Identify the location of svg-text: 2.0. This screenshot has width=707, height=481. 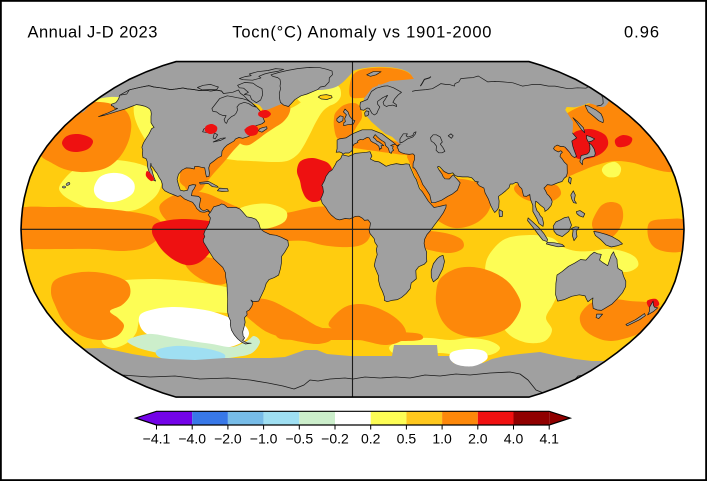
(478, 439).